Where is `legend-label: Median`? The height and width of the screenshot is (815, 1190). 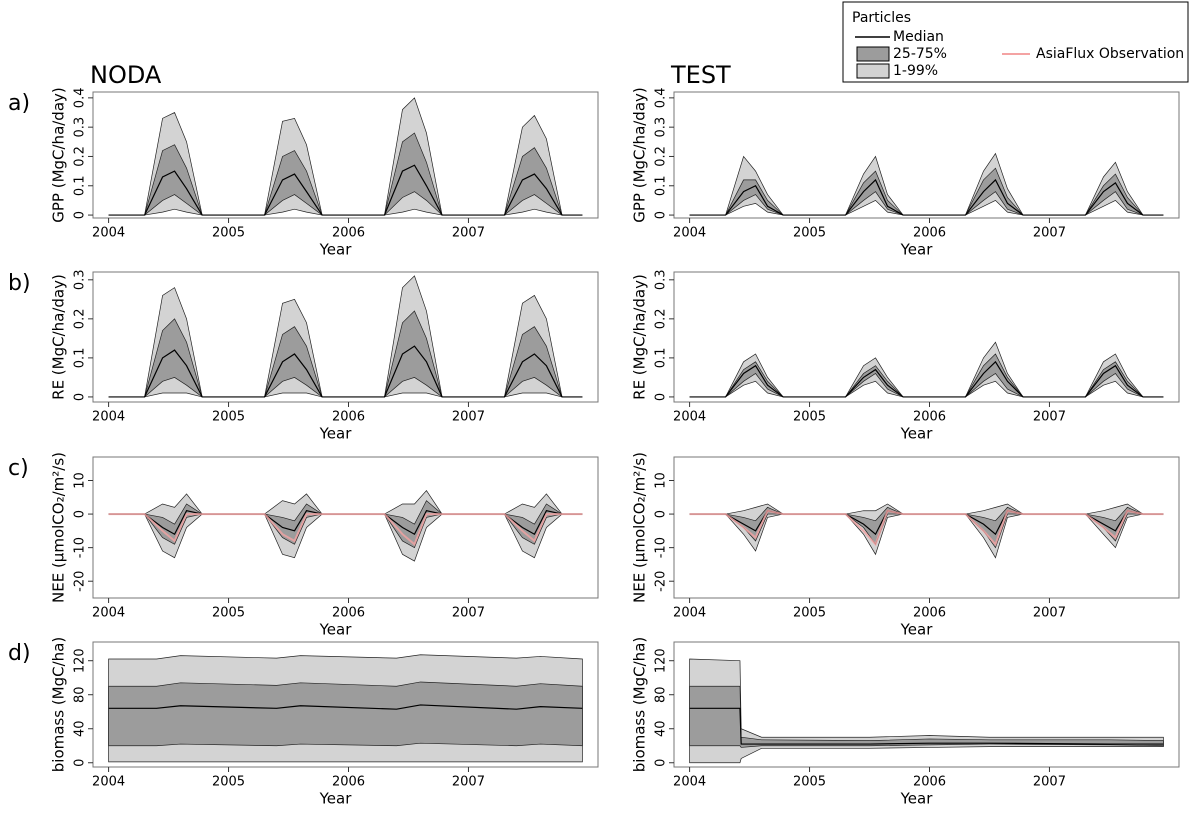 legend-label: Median is located at coordinates (918, 37).